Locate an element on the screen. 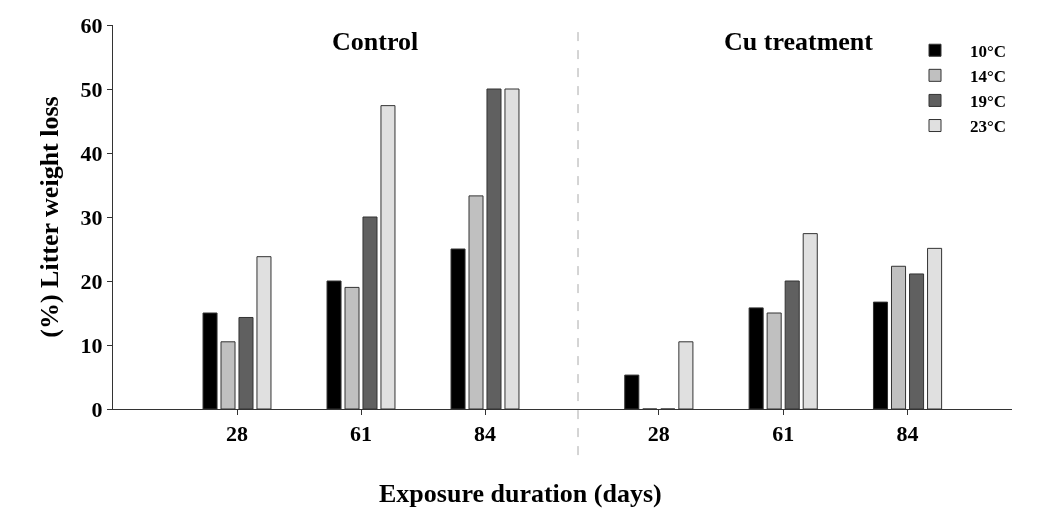 This screenshot has width=1042, height=524. x-axis-title: Exposure duration (days) is located at coordinates (520, 493).